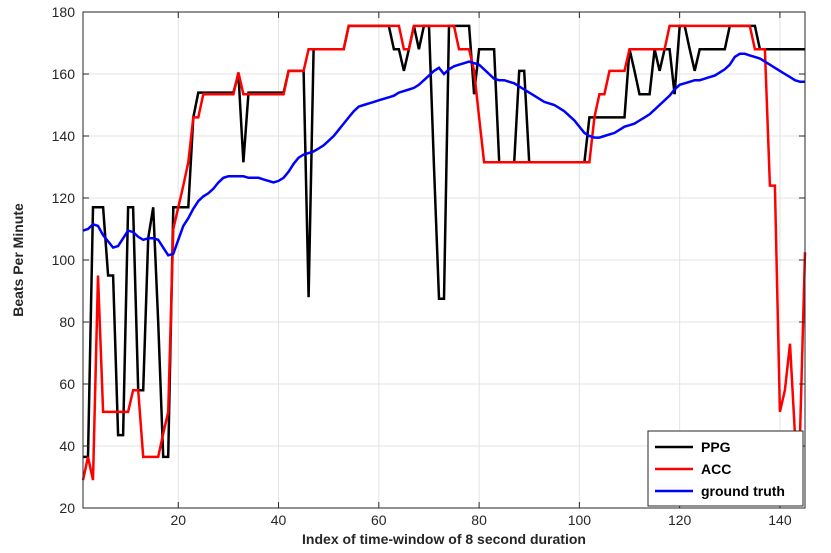 The height and width of the screenshot is (553, 831). I want to click on legend: PPG ACC ground truth, so click(725, 468).